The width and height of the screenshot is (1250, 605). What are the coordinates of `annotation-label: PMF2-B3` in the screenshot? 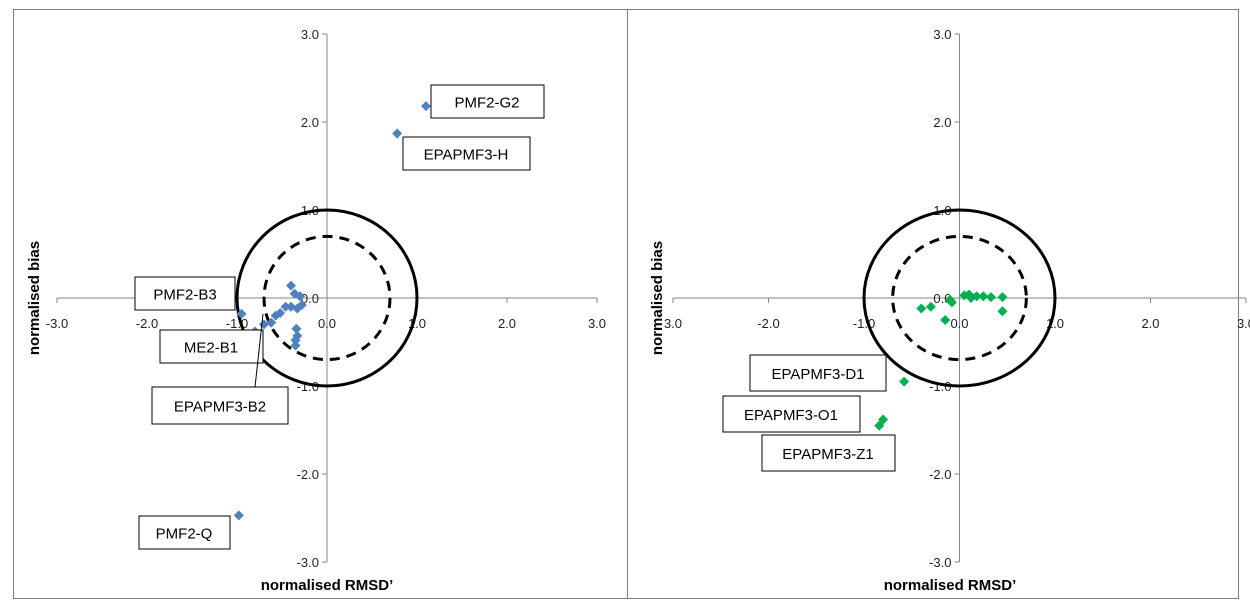 It's located at (184, 295).